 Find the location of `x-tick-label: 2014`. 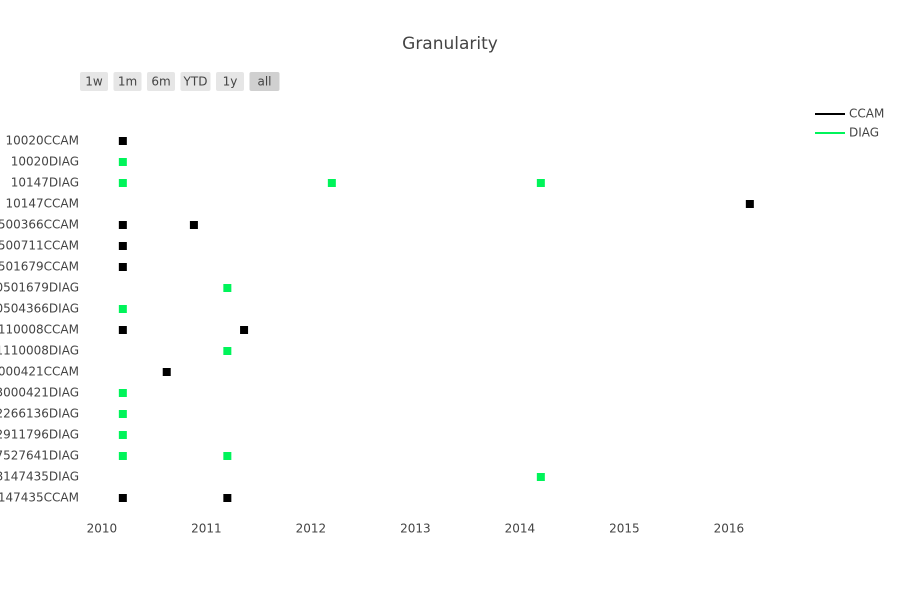

x-tick-label: 2014 is located at coordinates (520, 529).